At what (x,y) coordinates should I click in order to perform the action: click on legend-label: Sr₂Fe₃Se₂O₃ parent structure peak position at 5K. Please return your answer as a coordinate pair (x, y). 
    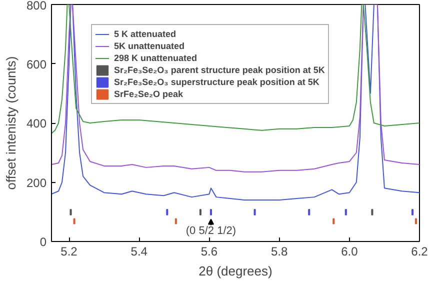
    Looking at the image, I should click on (219, 70).